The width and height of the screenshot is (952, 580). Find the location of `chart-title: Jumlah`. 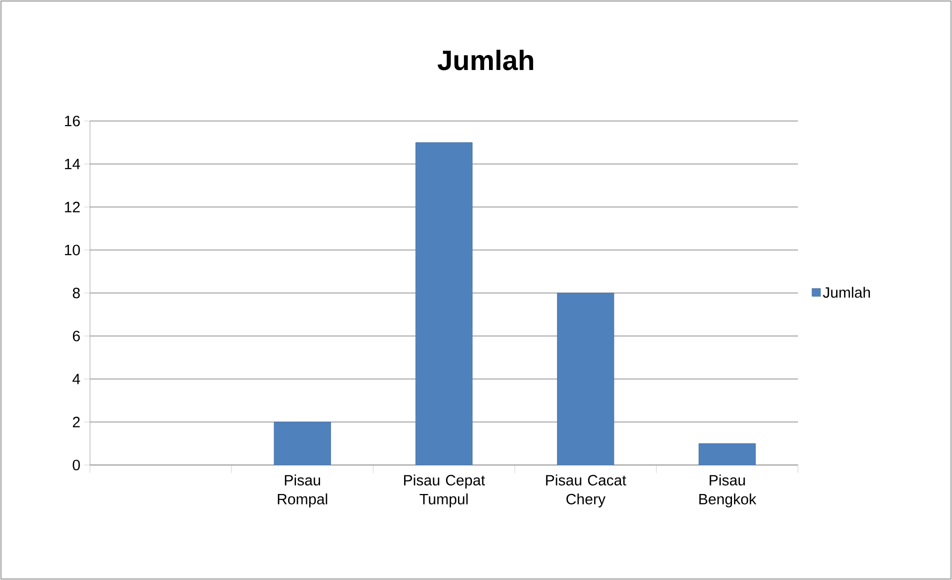

chart-title: Jumlah is located at coordinates (486, 60).